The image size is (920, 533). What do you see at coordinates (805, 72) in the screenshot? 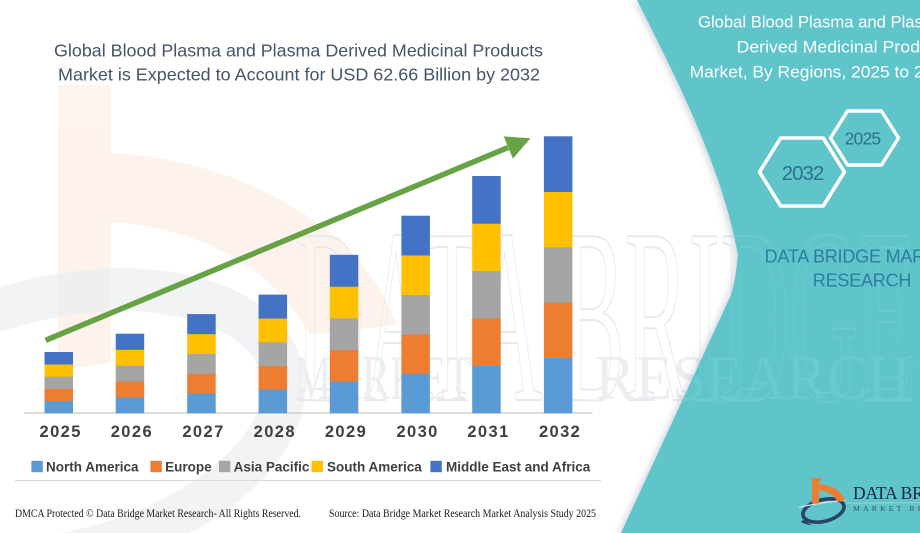
I see `svg-text:Market, By Regions, 2025 to 20: Market, By Regions, 2025 to 2032` at bounding box center [805, 72].